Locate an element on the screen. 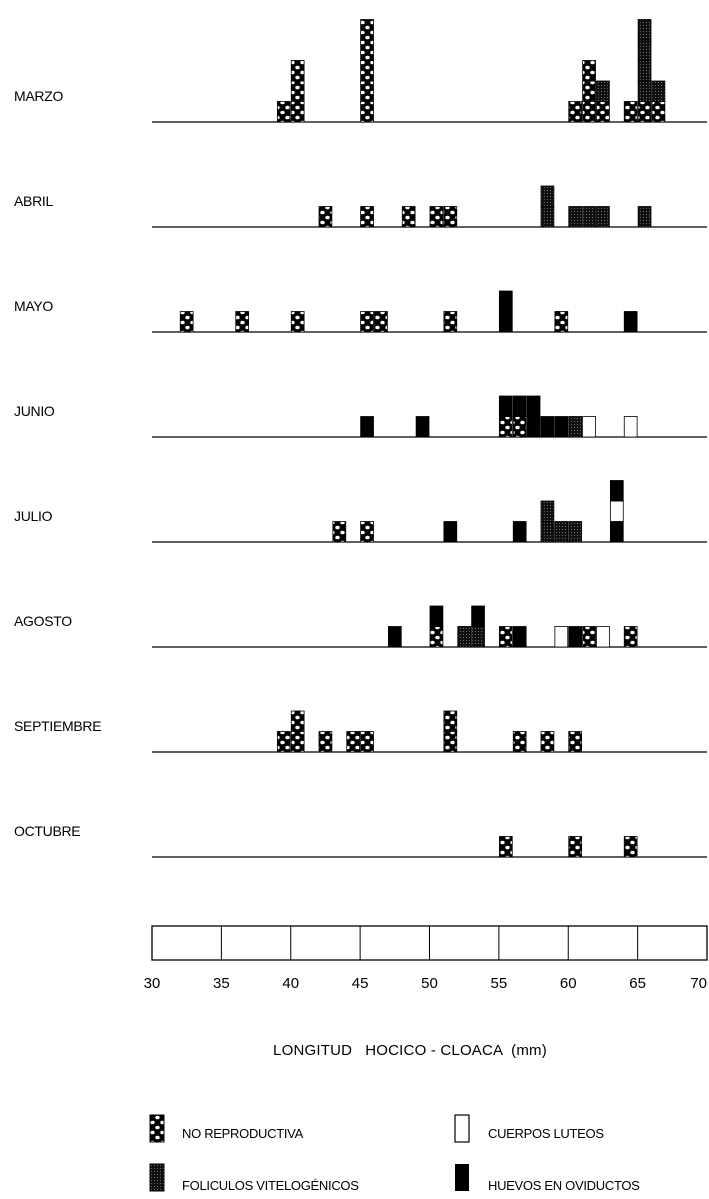 The height and width of the screenshot is (1199, 709). legend-item-no-reproductiva: NO REPRODUCTIVA is located at coordinates (226, 1128).